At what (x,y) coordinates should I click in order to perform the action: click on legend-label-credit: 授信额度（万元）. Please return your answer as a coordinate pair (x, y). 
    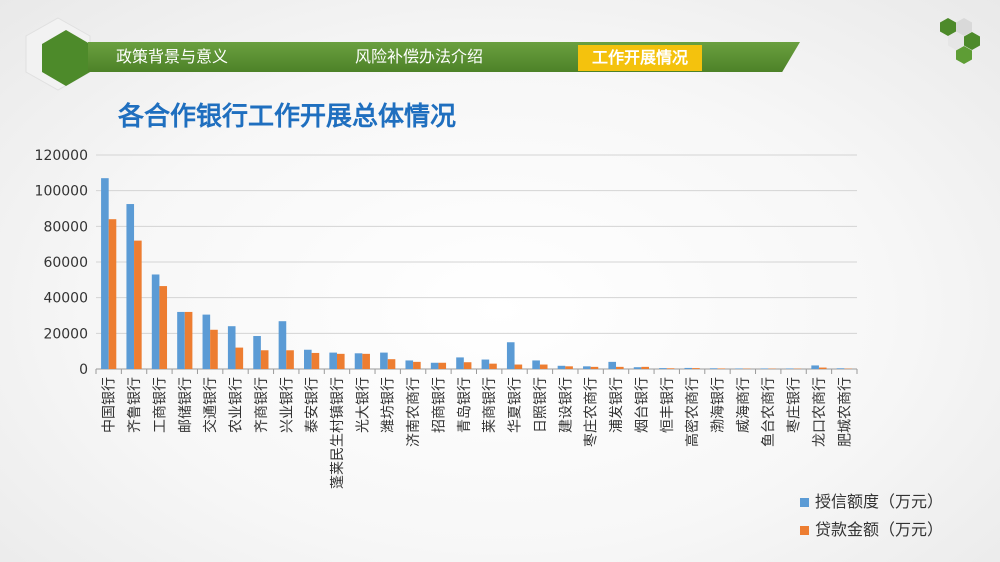
    Looking at the image, I should click on (879, 501).